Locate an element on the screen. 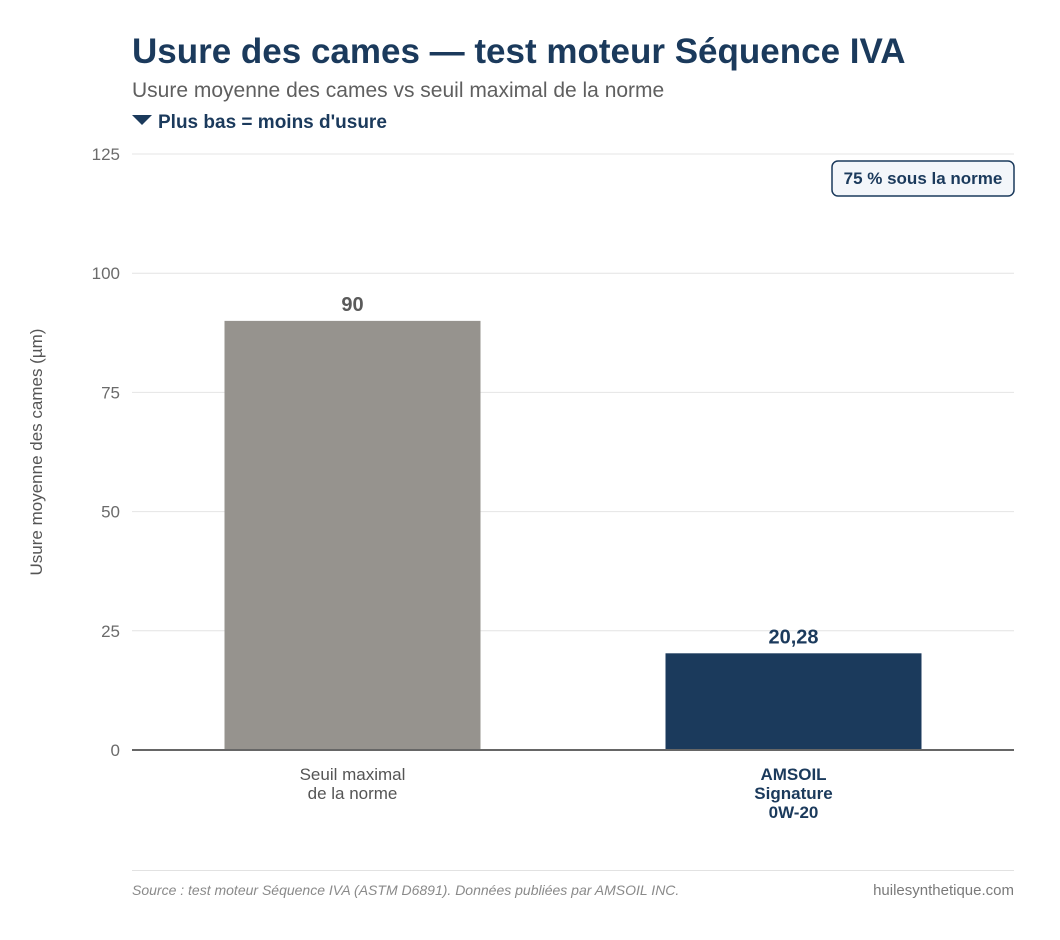 The image size is (1060, 940). data-label: 20,28 is located at coordinates (793, 637).